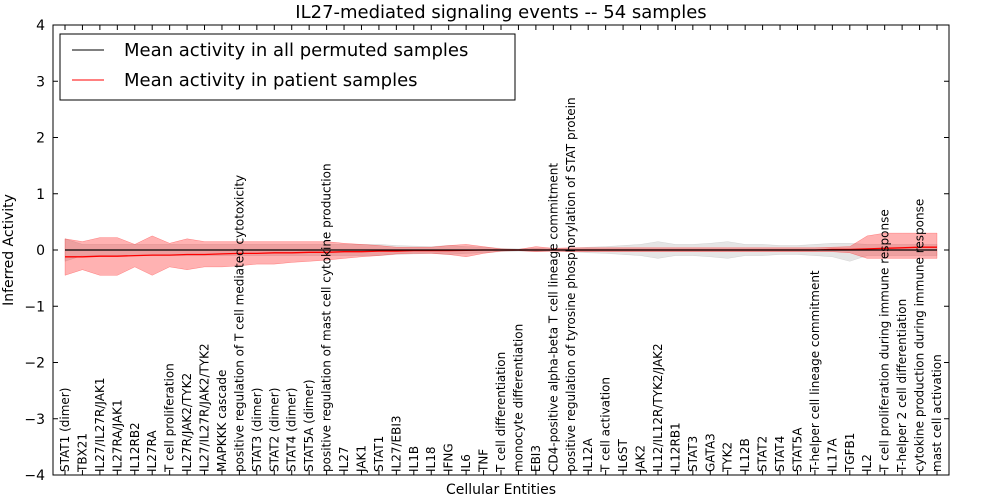 The height and width of the screenshot is (500, 1000). What do you see at coordinates (396, 443) in the screenshot?
I see `x-category-label: IL27/EBI3` at bounding box center [396, 443].